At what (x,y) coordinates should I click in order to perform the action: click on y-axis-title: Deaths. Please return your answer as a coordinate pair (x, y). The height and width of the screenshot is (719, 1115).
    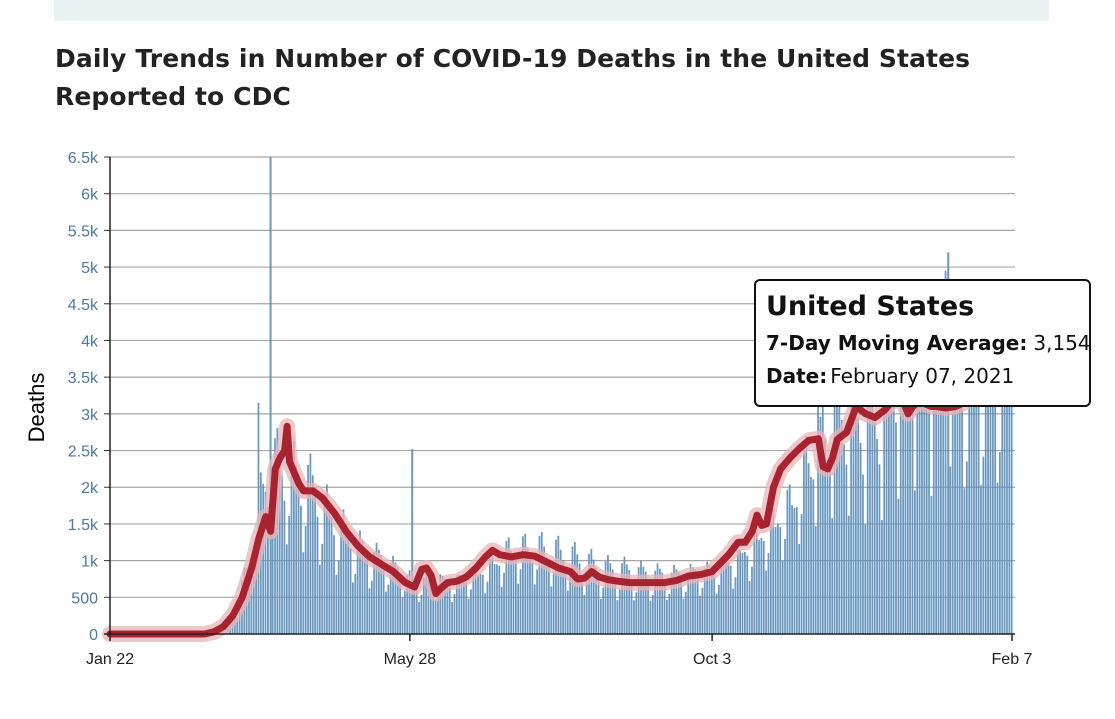
    Looking at the image, I should click on (36, 408).